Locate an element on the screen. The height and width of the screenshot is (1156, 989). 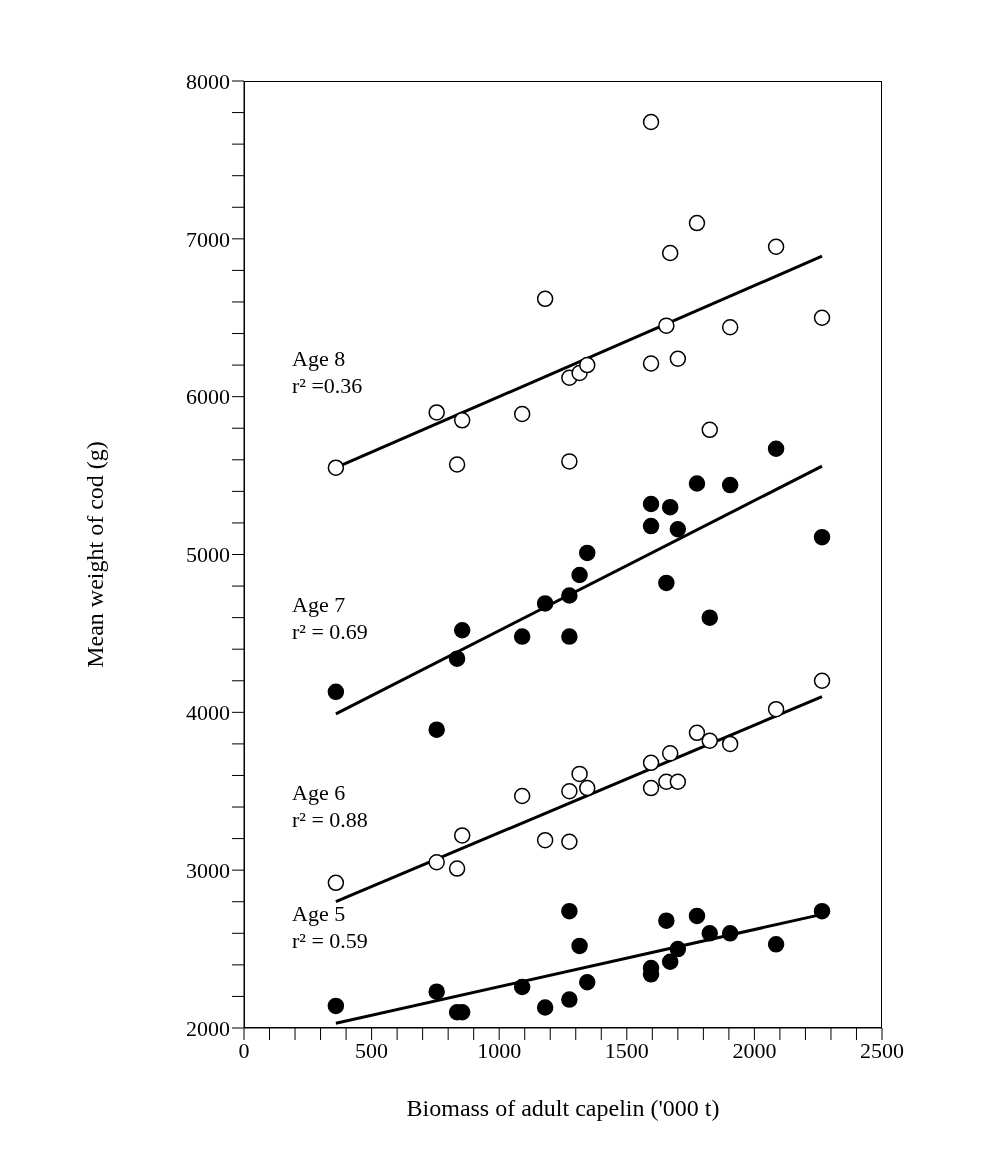
y-tick-label: 5000 is located at coordinates (208, 555).